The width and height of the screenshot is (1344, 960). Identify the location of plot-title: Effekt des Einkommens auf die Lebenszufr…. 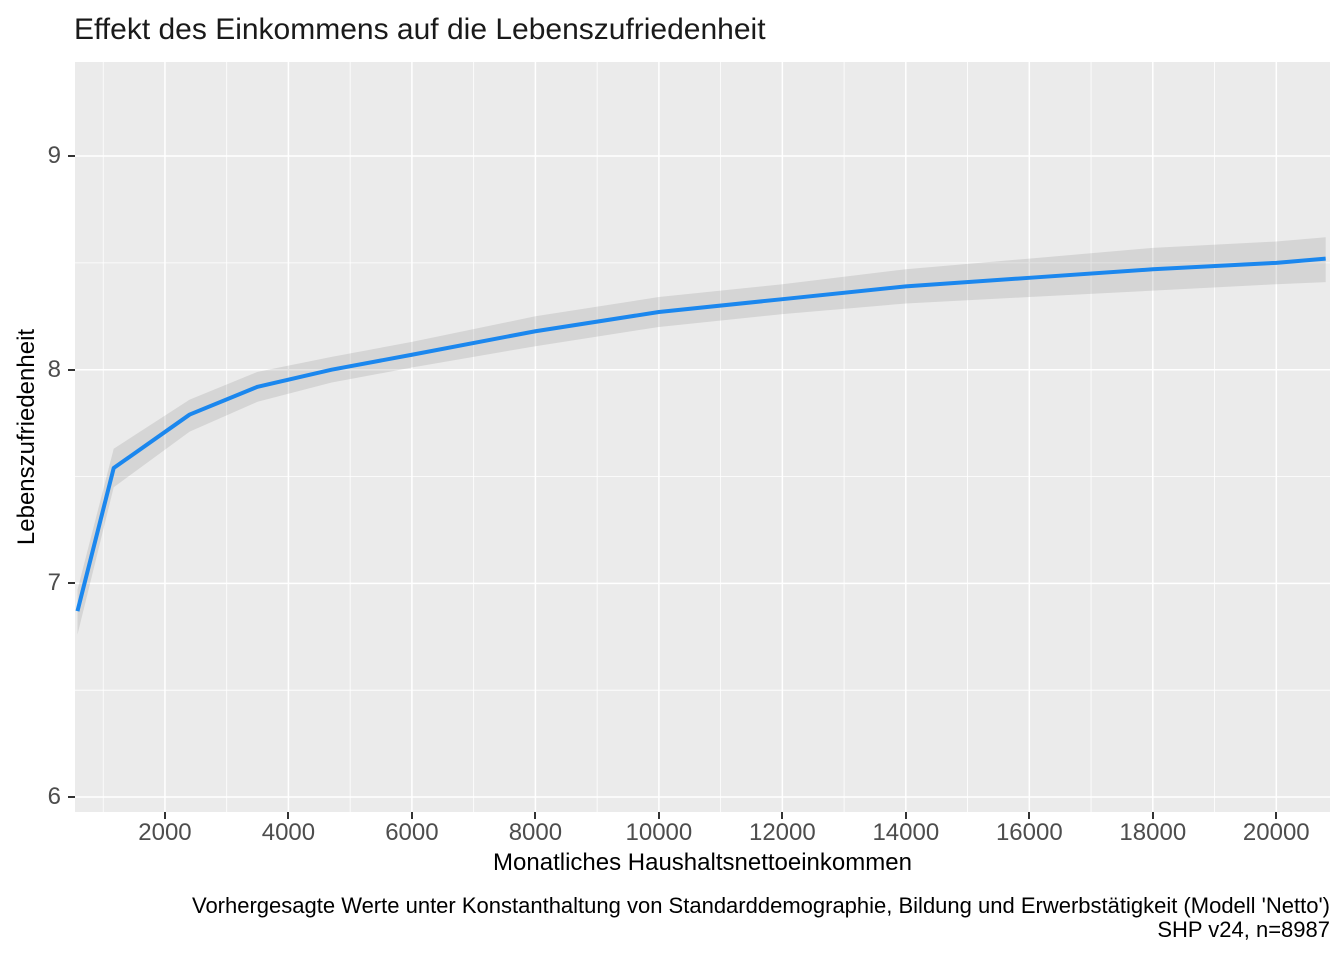
(420, 29).